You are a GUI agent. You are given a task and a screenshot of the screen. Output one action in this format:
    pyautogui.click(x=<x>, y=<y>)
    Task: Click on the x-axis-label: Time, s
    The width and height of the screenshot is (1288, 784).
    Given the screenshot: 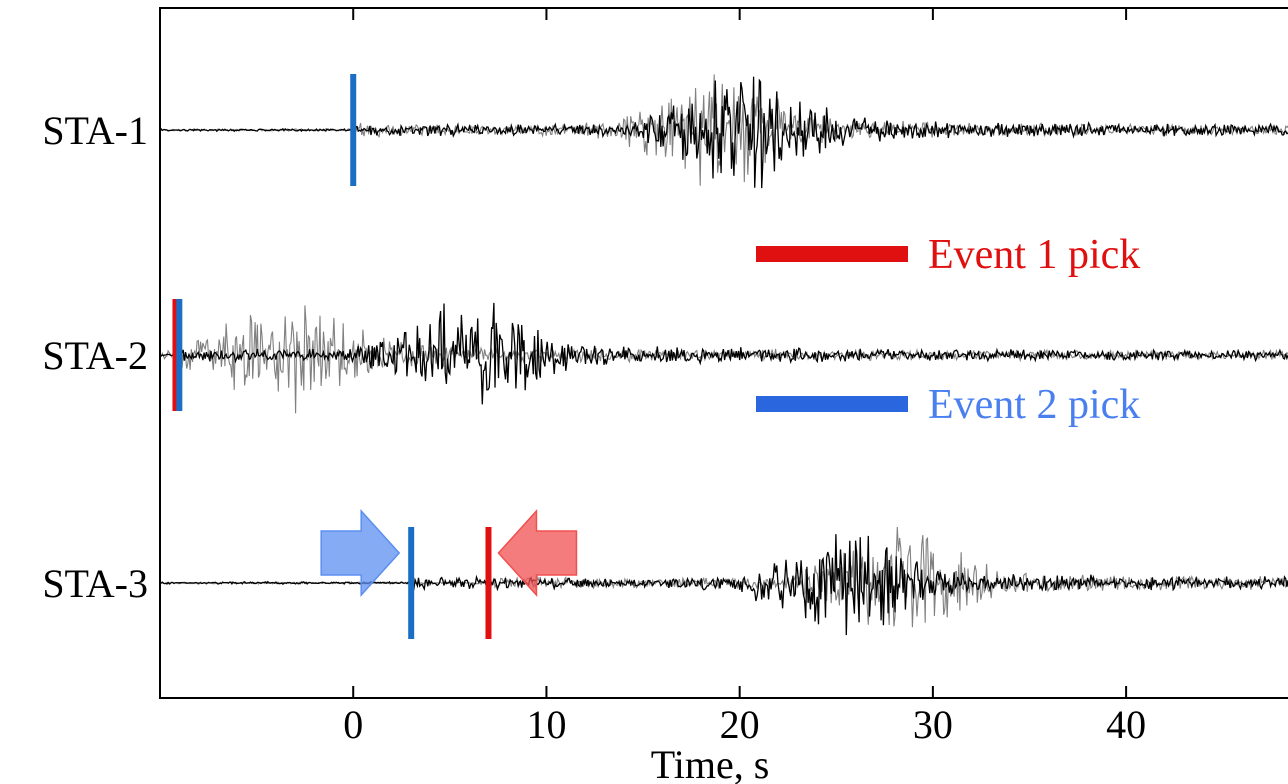 What is the action you would take?
    pyautogui.click(x=710, y=763)
    